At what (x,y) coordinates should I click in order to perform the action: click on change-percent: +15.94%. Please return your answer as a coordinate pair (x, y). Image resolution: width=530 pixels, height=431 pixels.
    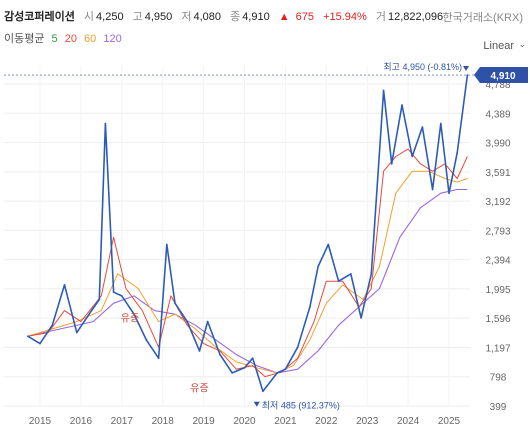
    Looking at the image, I should click on (345, 17).